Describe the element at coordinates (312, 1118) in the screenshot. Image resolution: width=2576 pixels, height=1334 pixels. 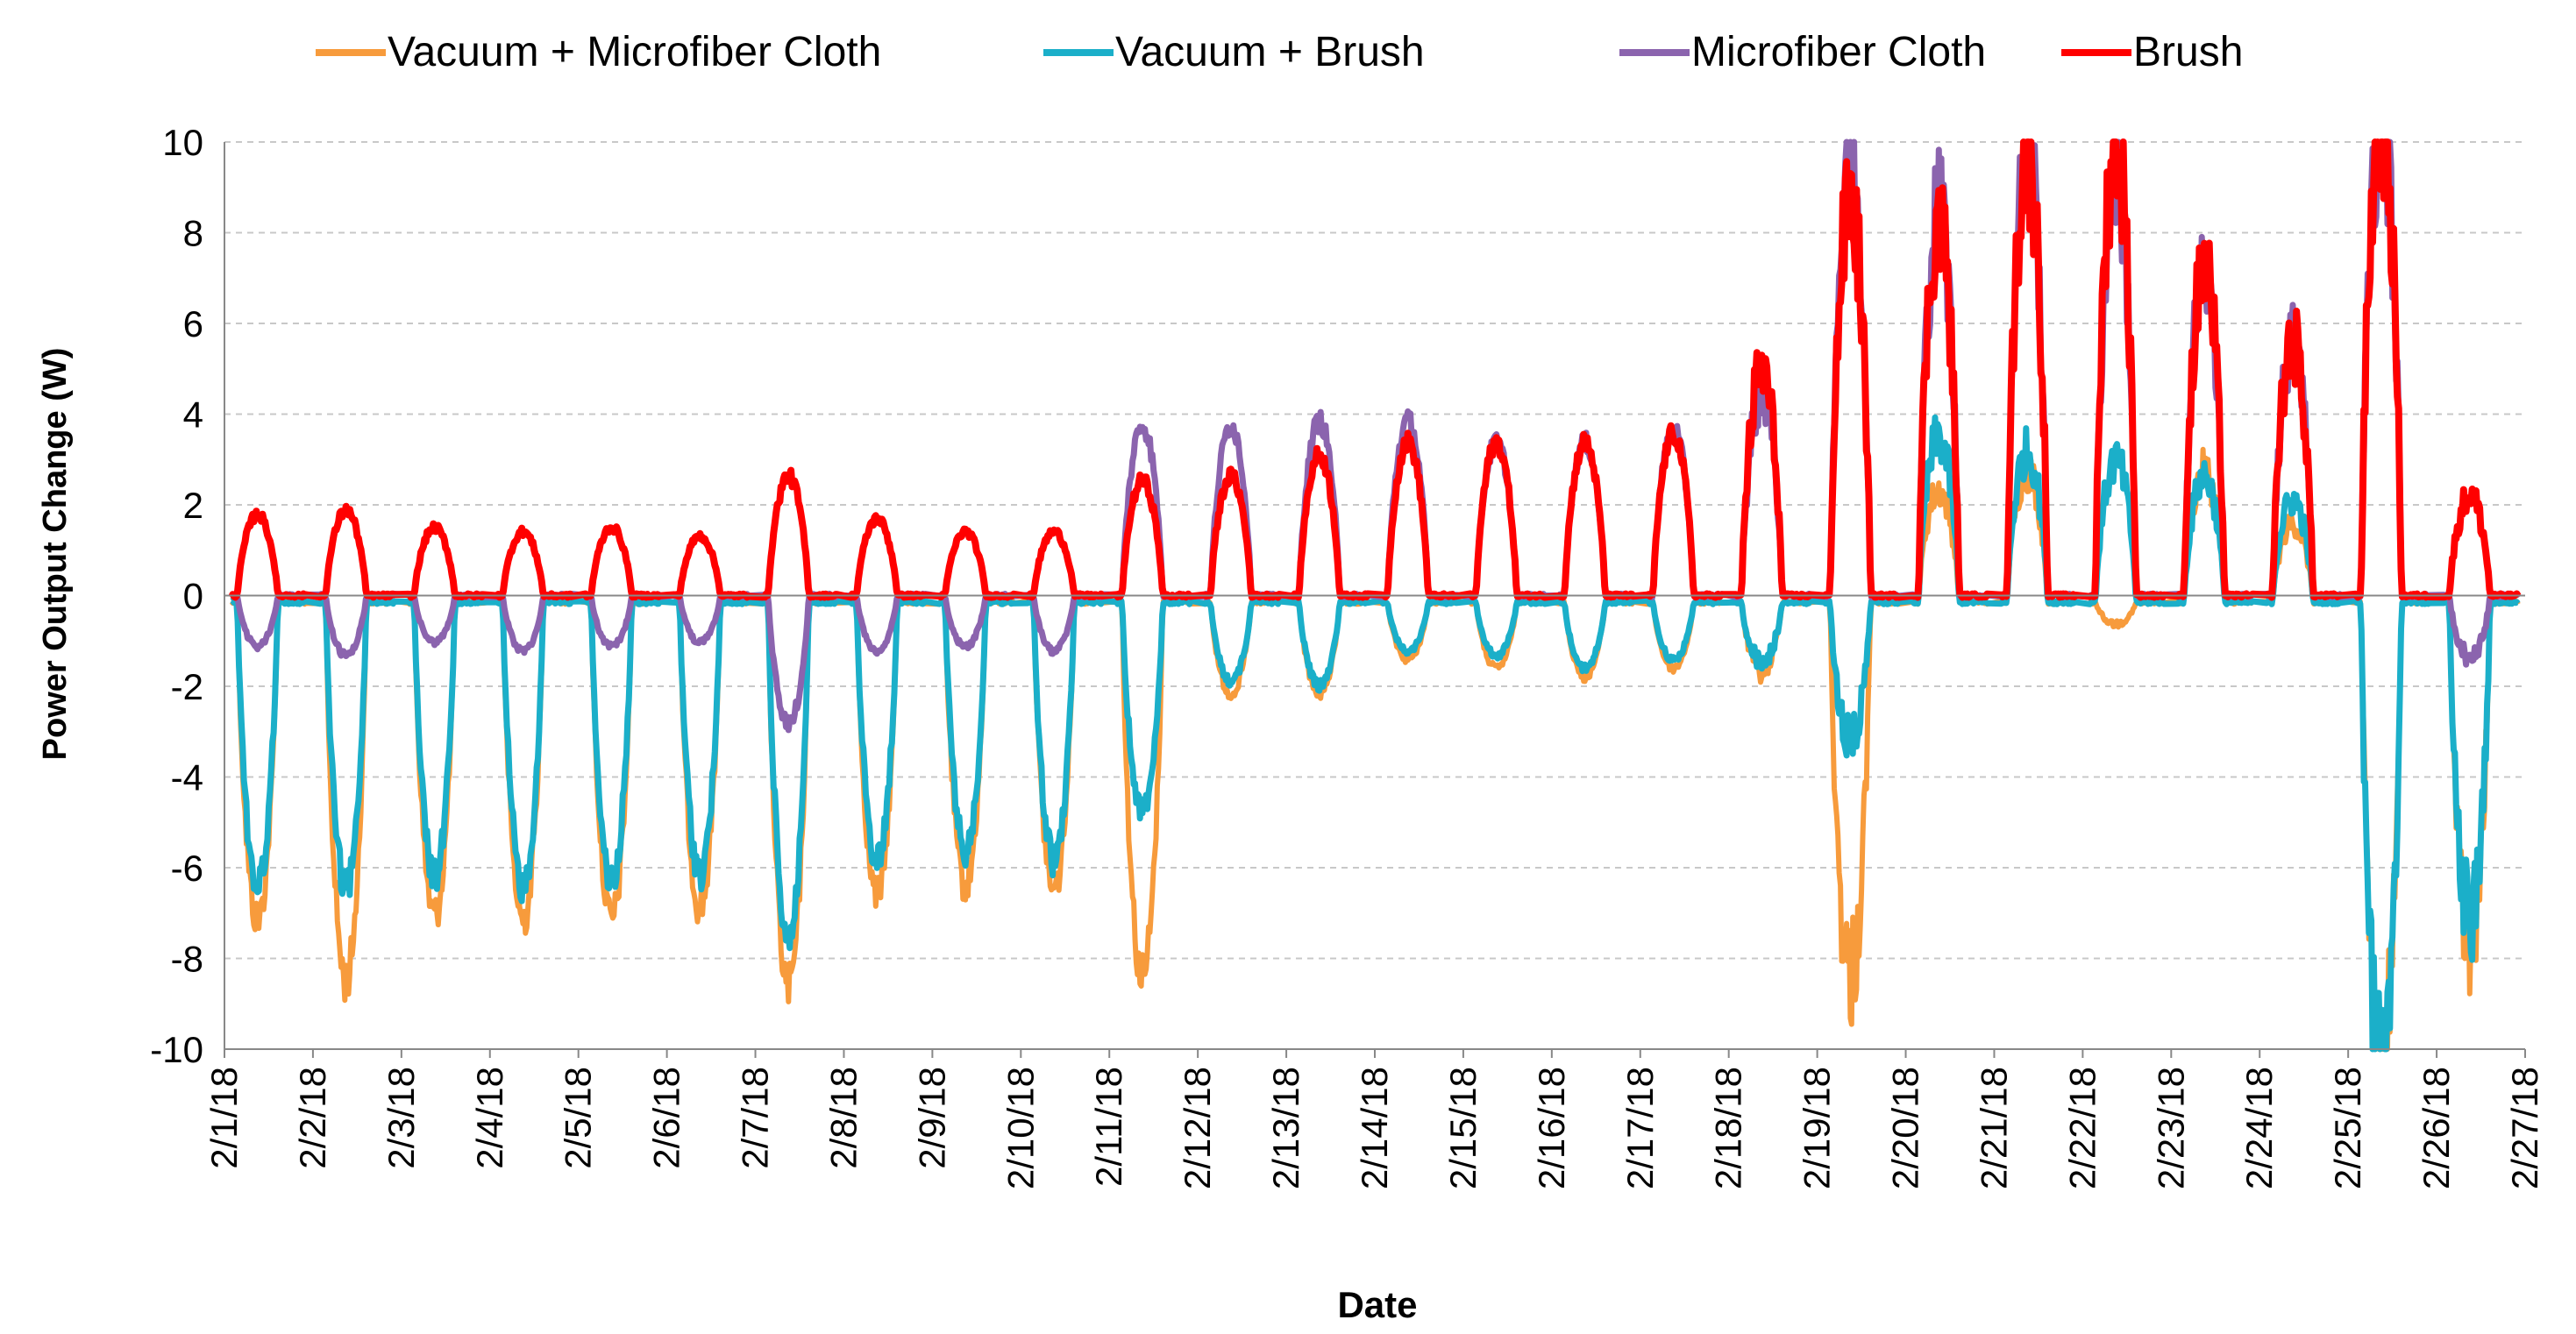
I see `x-tick-label: 2/2/18` at that location.